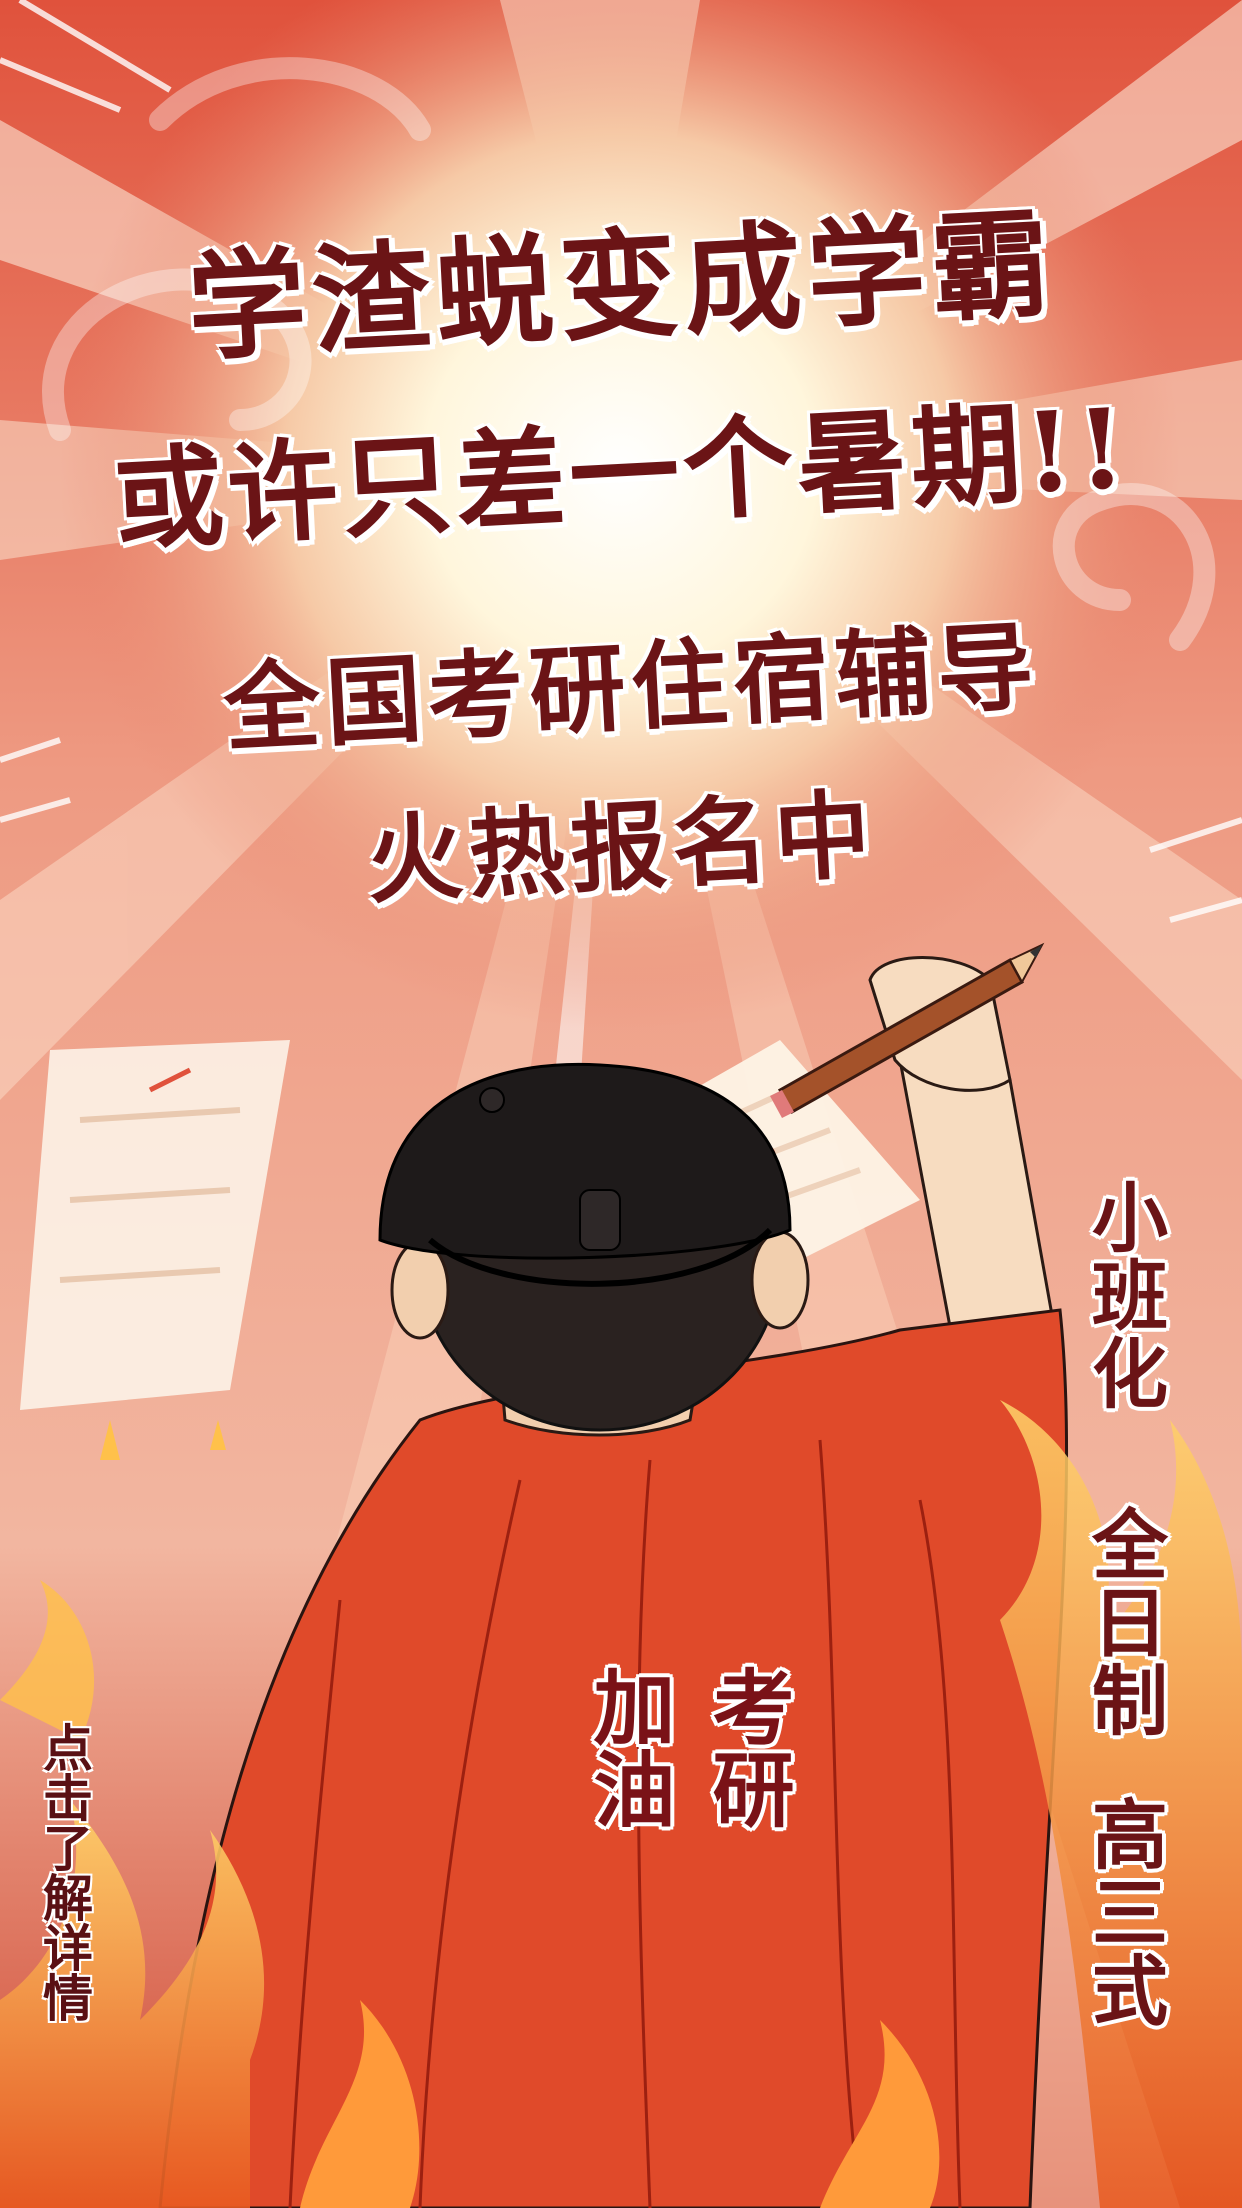  What do you see at coordinates (687, 1747) in the screenshot?
I see `shirt-slogan: 考研 加油` at bounding box center [687, 1747].